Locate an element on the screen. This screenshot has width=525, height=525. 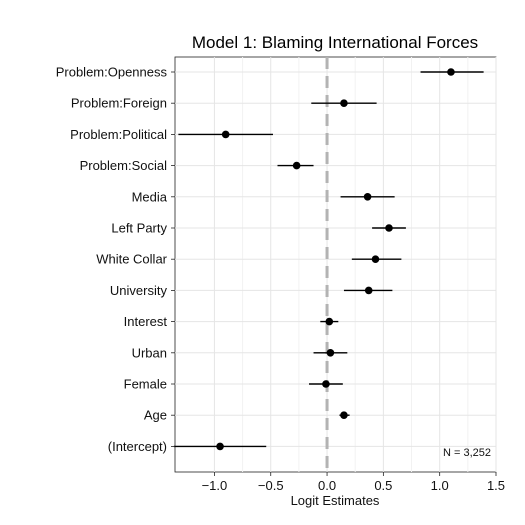
y-tick-label: (Intercept) is located at coordinates (137, 446).